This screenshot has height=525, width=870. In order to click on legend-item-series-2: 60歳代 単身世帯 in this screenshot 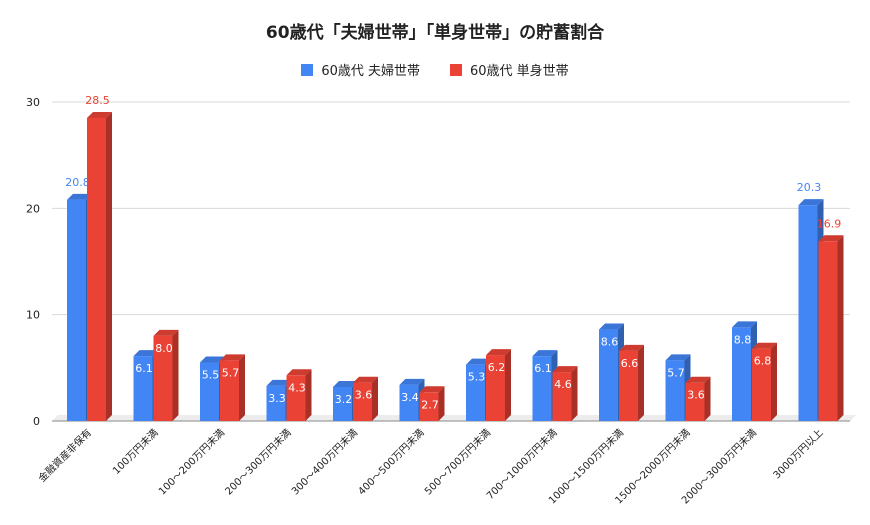, I will do `click(509, 69)`.